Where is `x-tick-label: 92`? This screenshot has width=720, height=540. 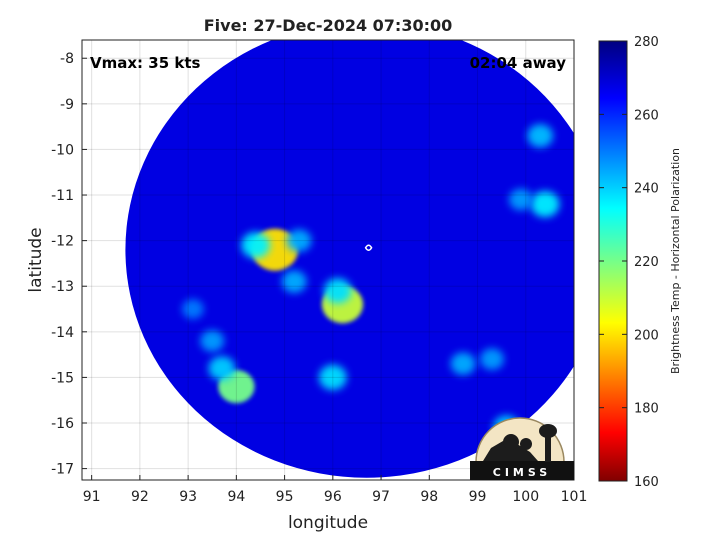
x-tick-label: 92 is located at coordinates (140, 497).